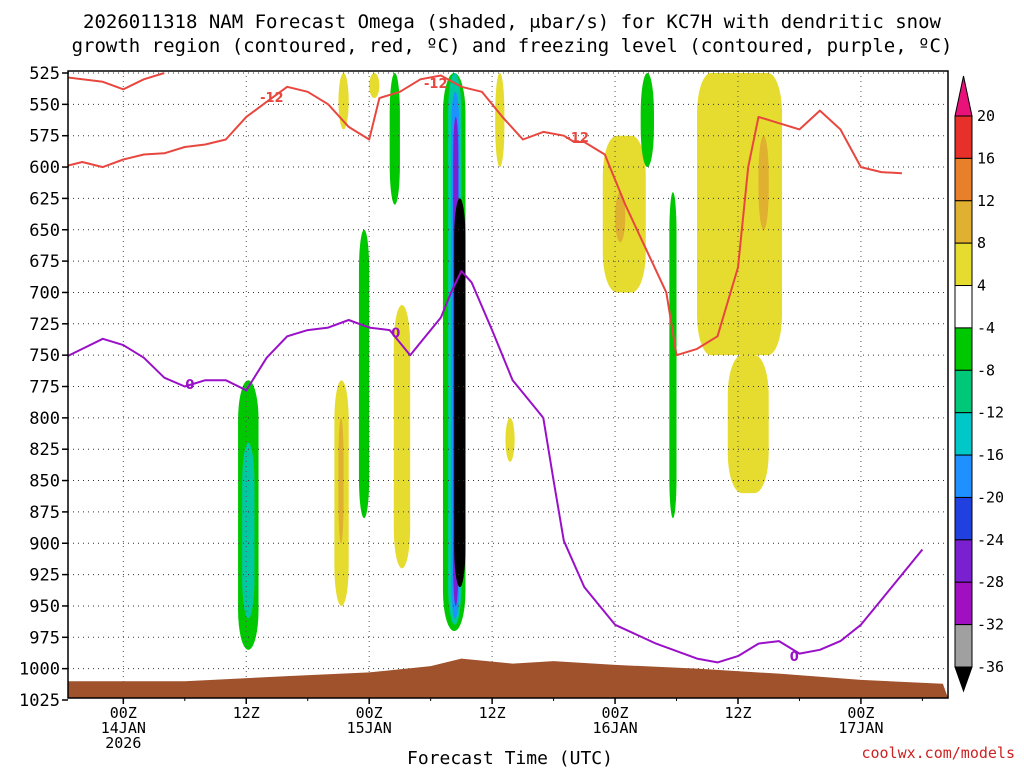  Describe the element at coordinates (44, 482) in the screenshot. I see `y-tick-label: 850` at that location.